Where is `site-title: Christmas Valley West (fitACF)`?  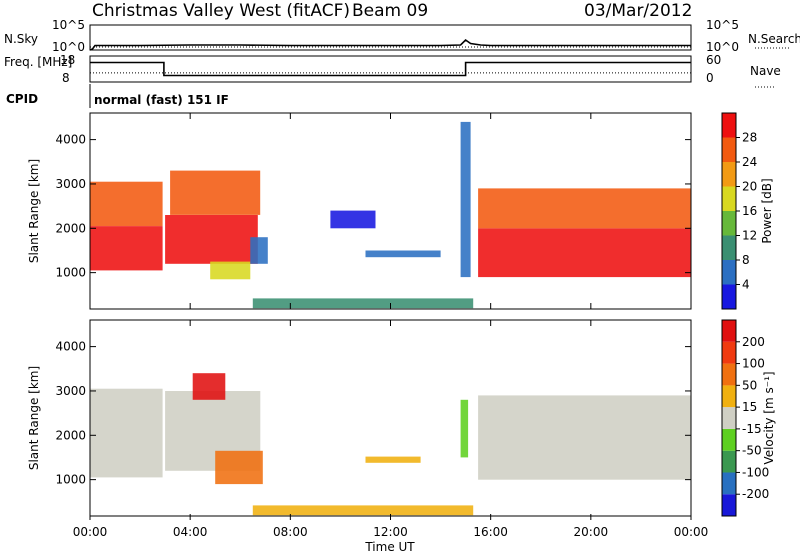
site-title: Christmas Valley West (fitACF) is located at coordinates (221, 11).